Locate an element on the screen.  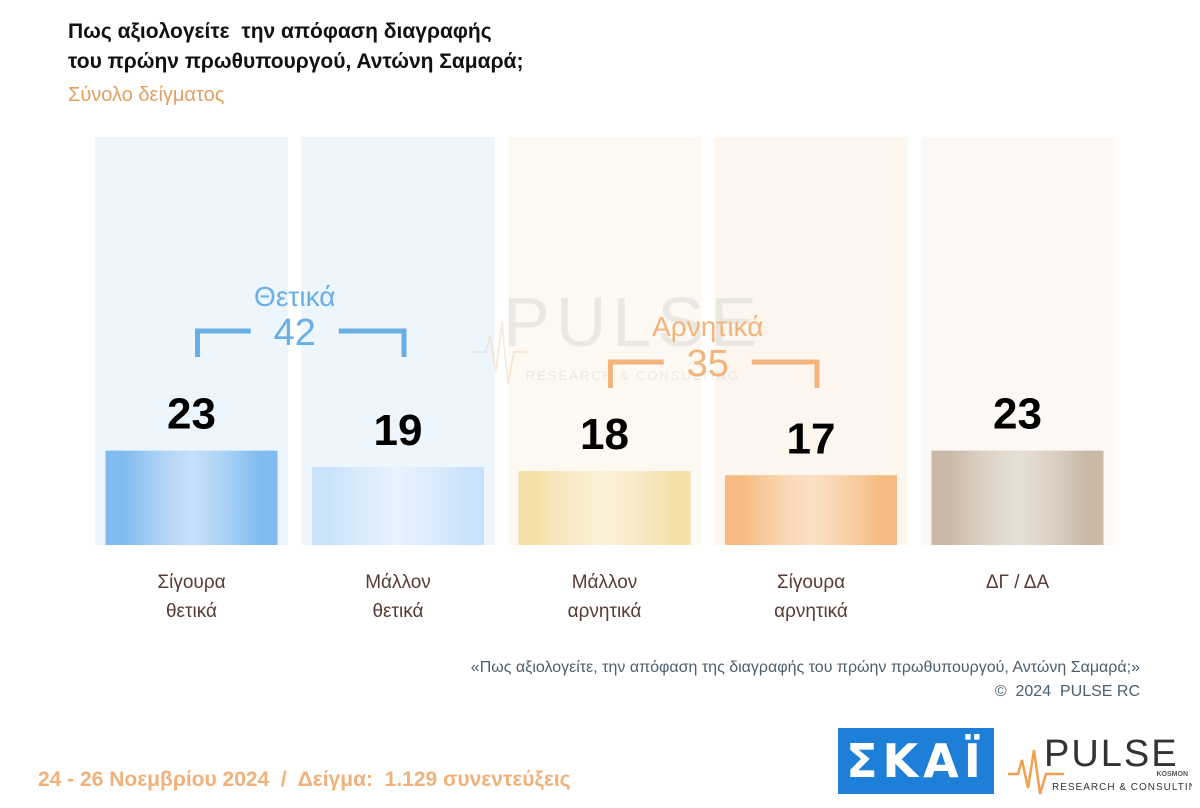
title-line-1: Πως αξιολογείτε την απόφαση διαγραφής is located at coordinates (280, 31).